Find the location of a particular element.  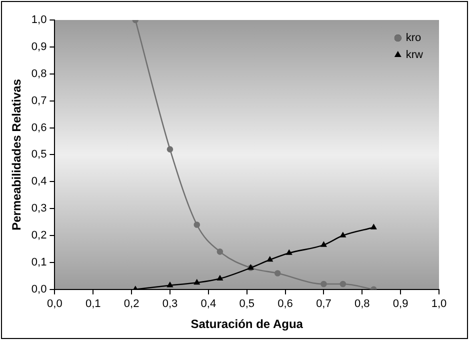

x-tick-label: 0,7 is located at coordinates (324, 304).